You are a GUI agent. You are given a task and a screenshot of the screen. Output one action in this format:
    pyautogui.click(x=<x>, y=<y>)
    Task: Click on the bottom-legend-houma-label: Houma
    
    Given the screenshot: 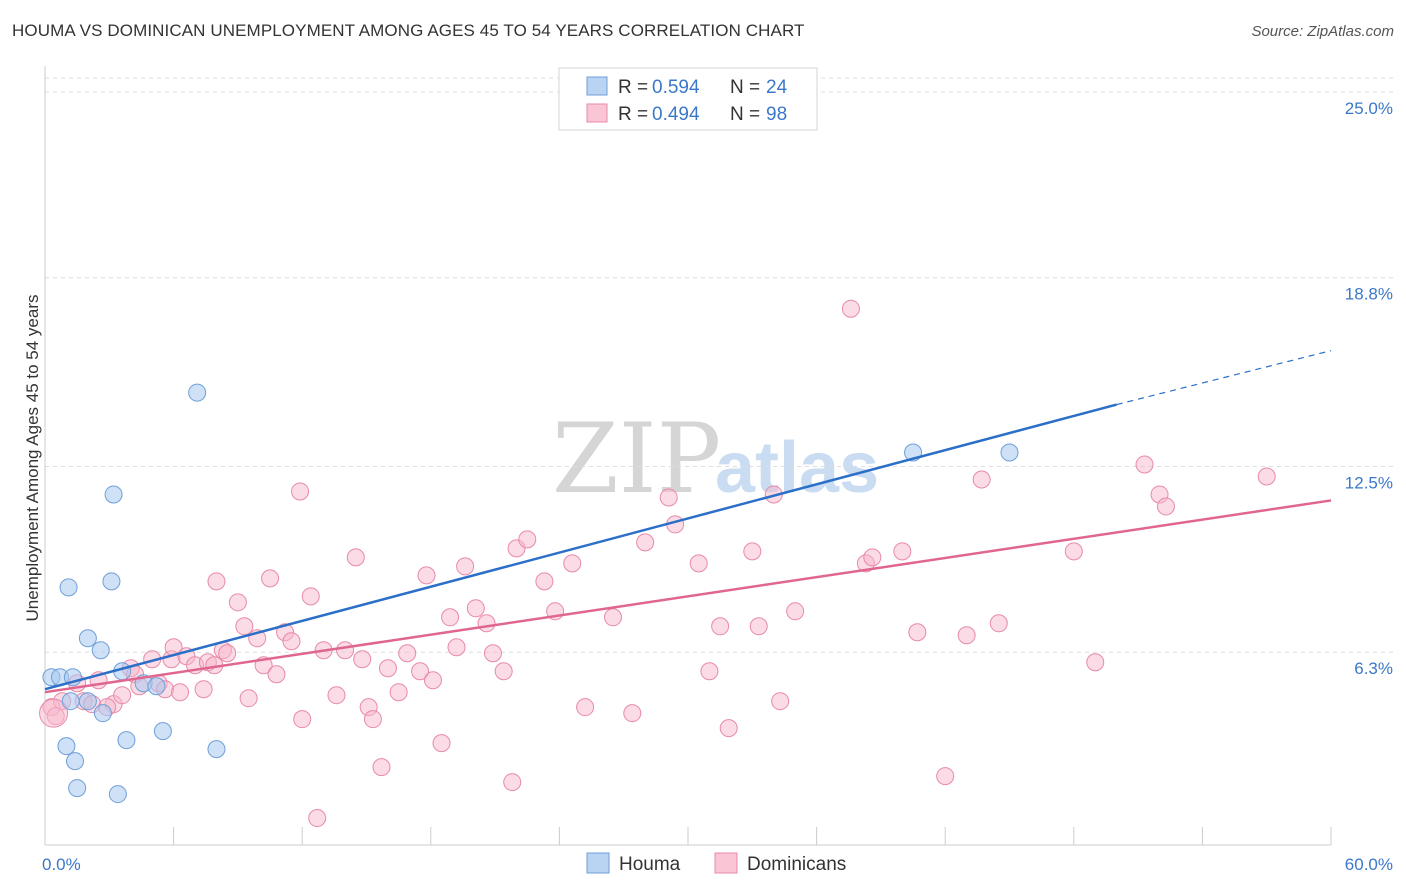 What is the action you would take?
    pyautogui.click(x=650, y=864)
    